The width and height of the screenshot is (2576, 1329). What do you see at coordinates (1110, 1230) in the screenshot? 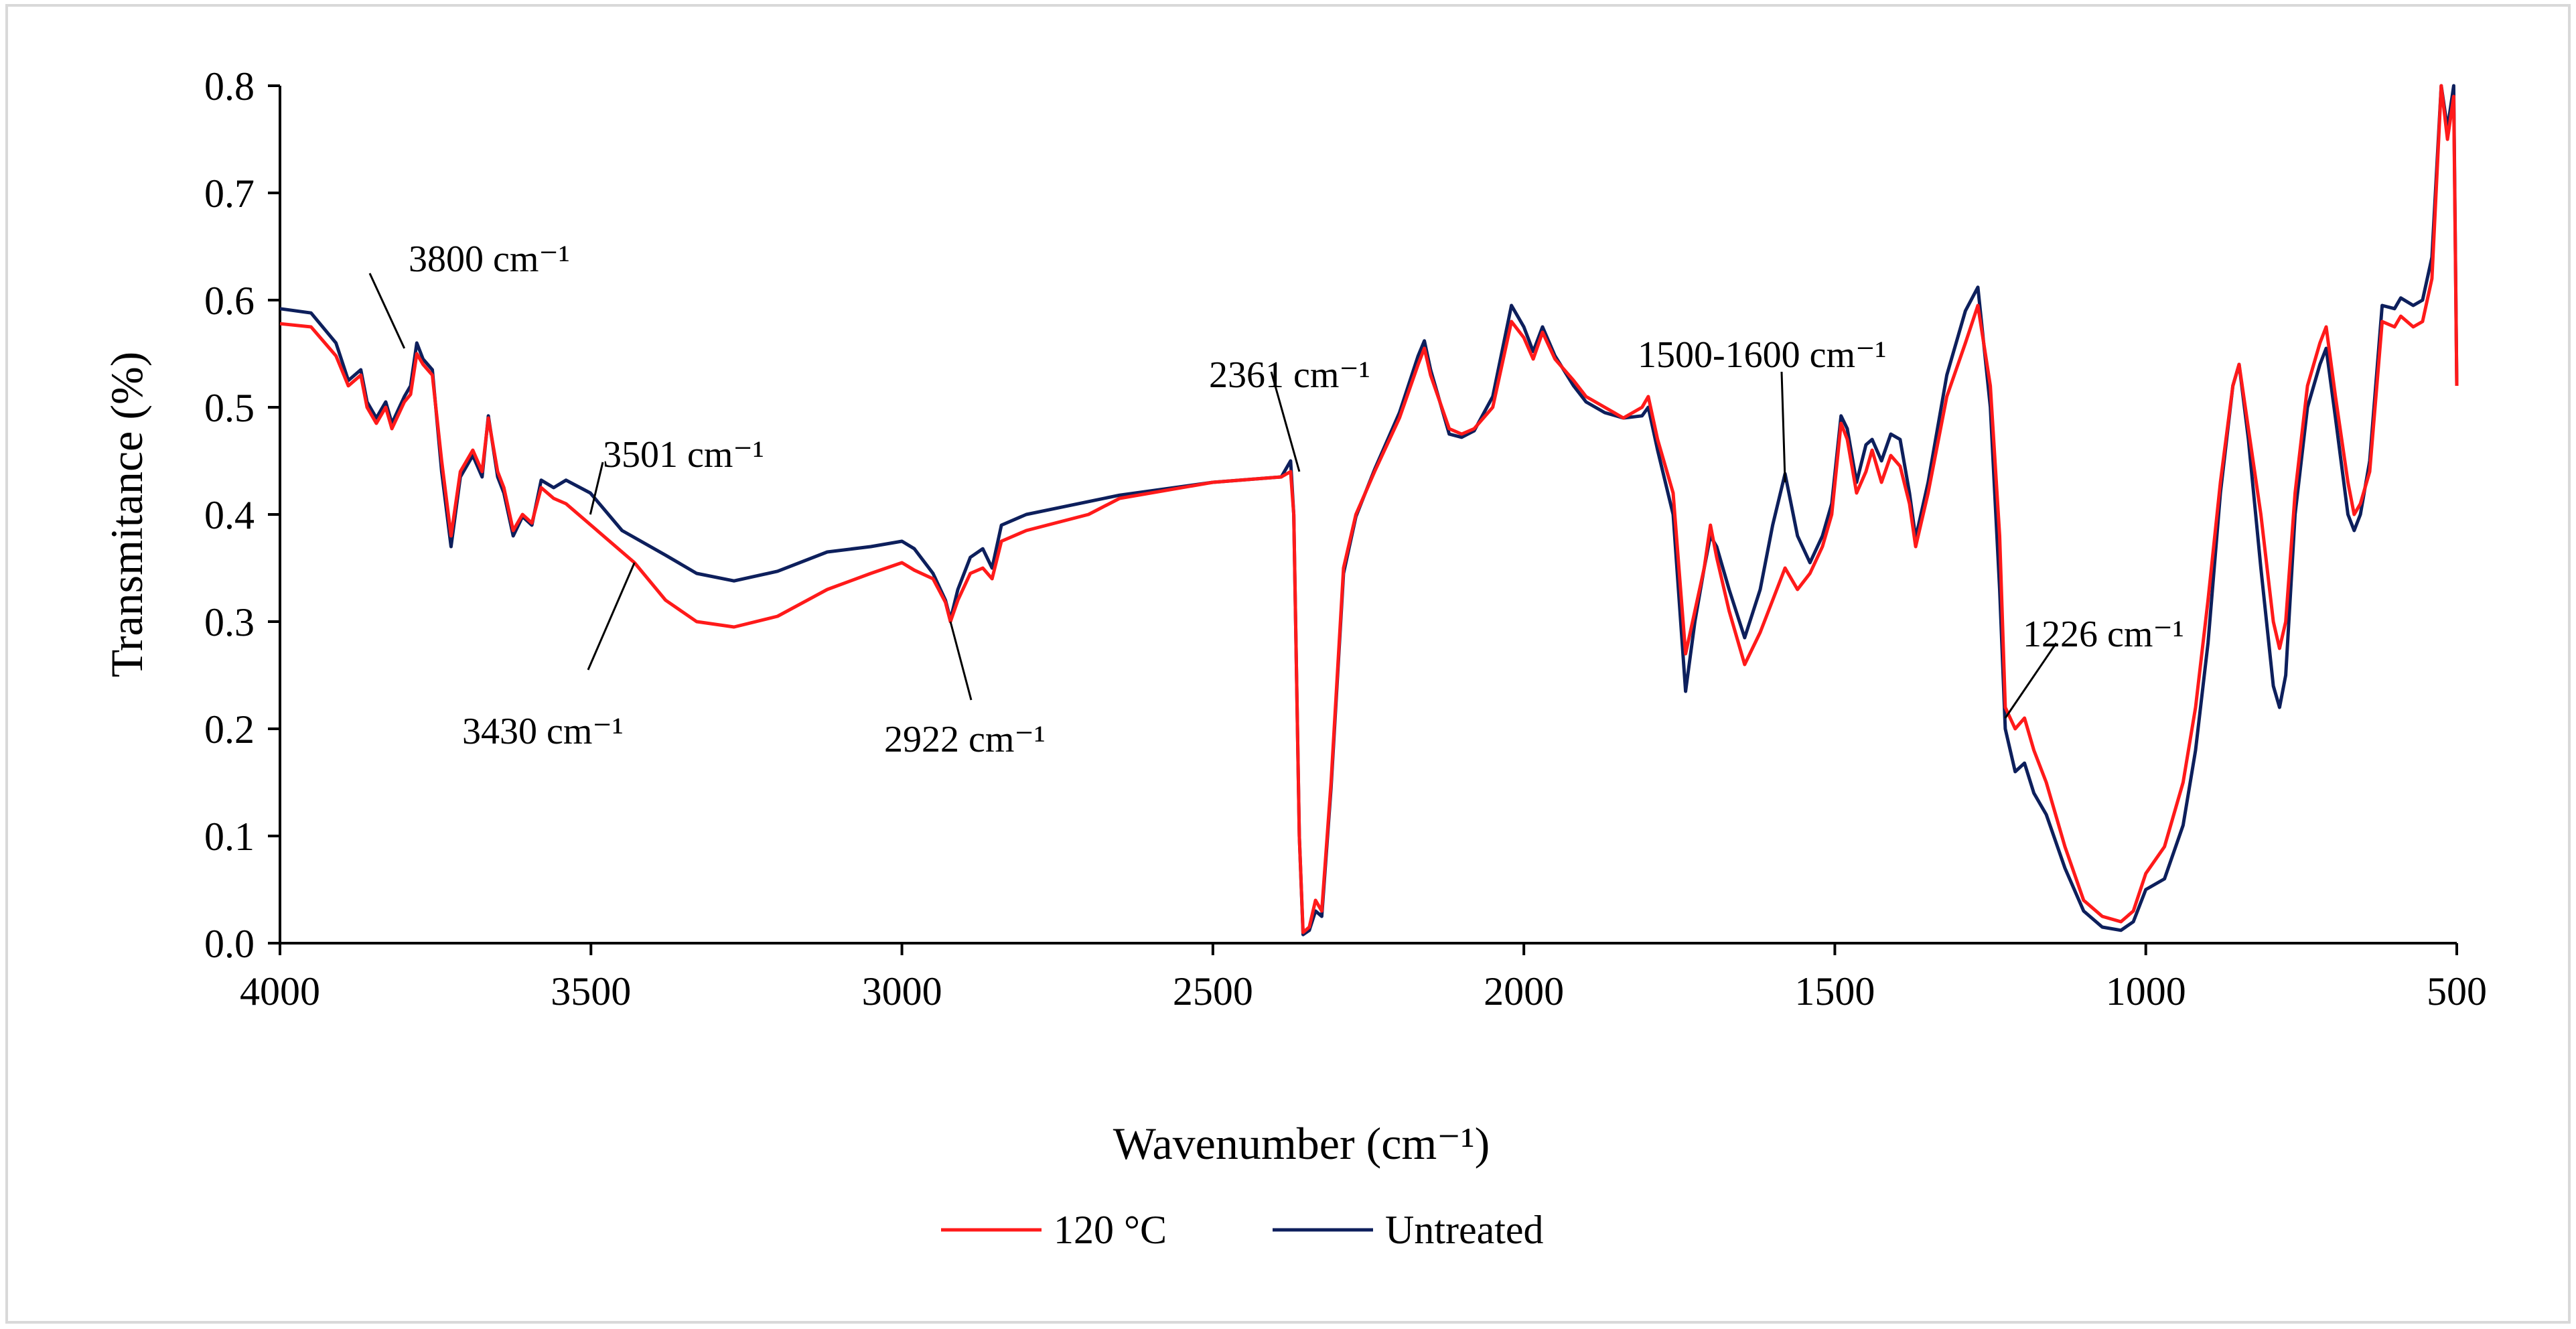
I see `legend-label-120c: 120 °C` at bounding box center [1110, 1230].